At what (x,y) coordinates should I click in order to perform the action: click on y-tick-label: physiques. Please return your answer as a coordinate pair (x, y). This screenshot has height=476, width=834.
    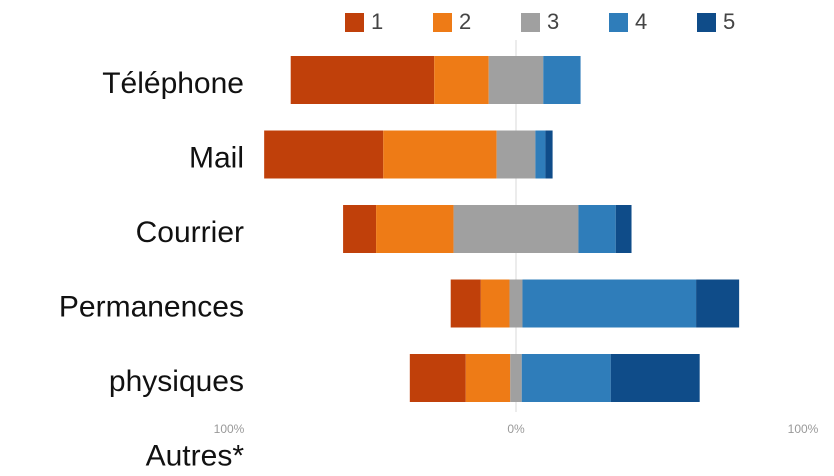
    Looking at the image, I should click on (176, 381).